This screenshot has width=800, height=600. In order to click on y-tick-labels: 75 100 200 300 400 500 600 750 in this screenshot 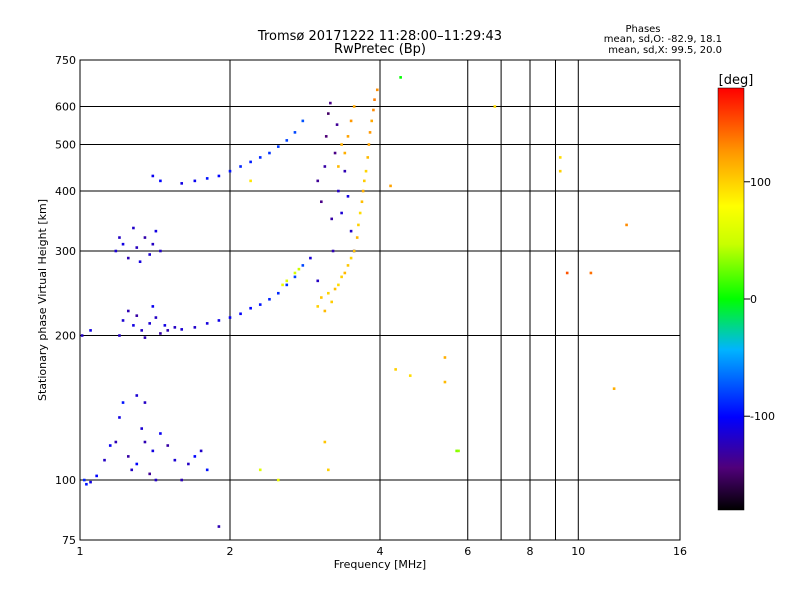, I will do `click(65, 300)`.